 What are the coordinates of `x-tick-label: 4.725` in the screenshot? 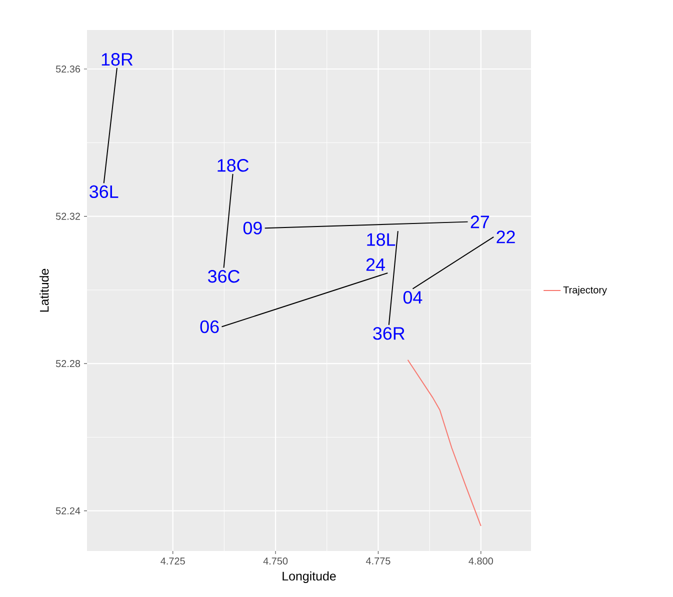 It's located at (172, 561).